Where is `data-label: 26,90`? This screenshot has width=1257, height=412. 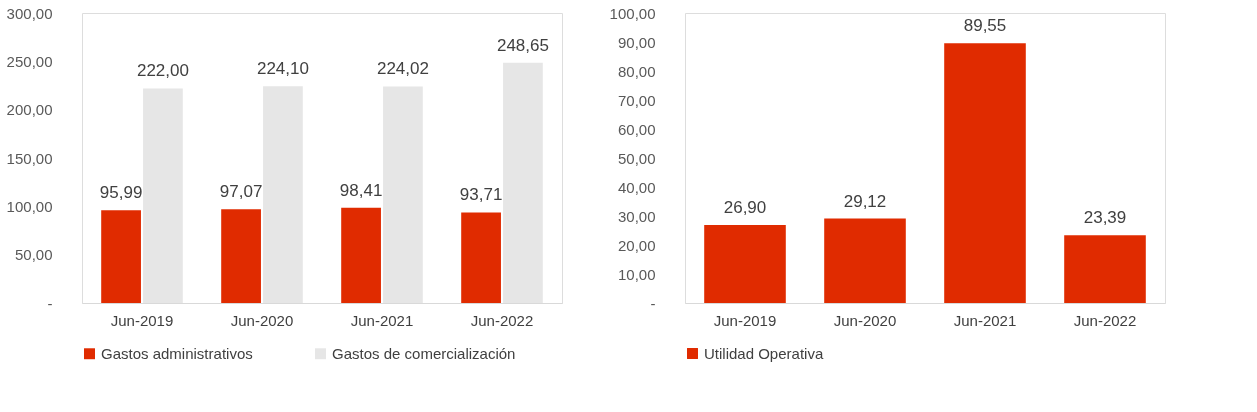 data-label: 26,90 is located at coordinates (745, 207).